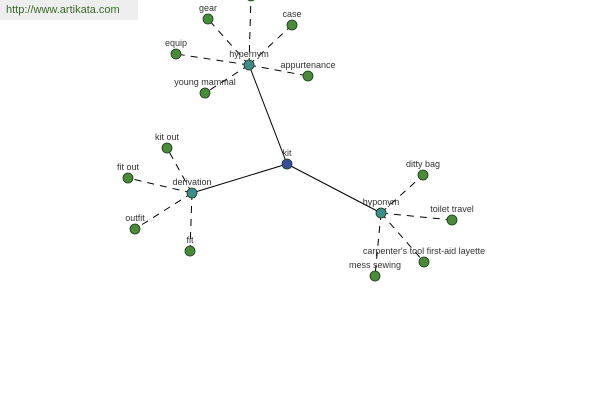 This screenshot has height=400, width=600. I want to click on leaf-label: carpenter's tool first-aid layette, so click(424, 251).